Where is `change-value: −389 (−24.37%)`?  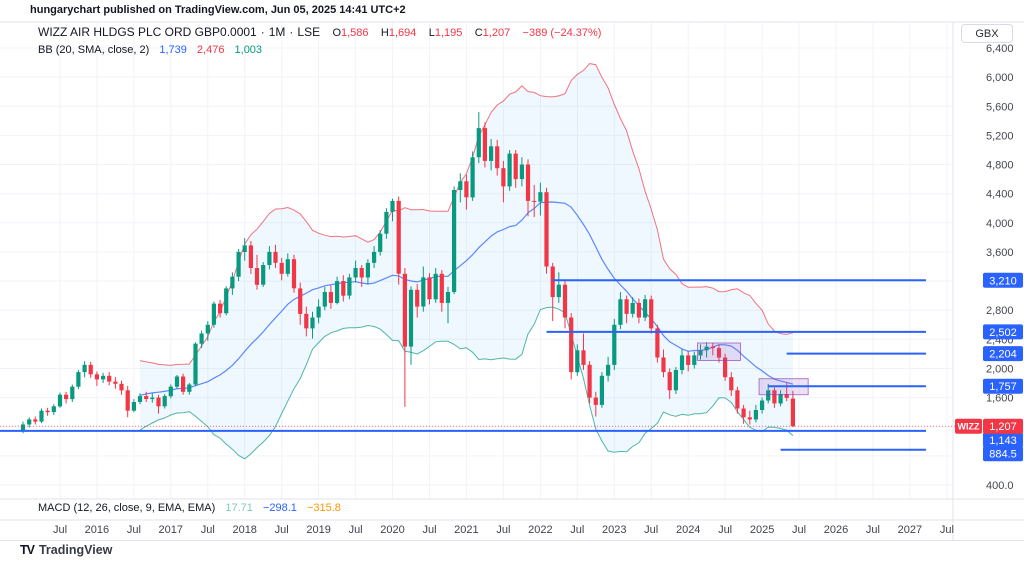
change-value: −389 (−24.37%) is located at coordinates (562, 33).